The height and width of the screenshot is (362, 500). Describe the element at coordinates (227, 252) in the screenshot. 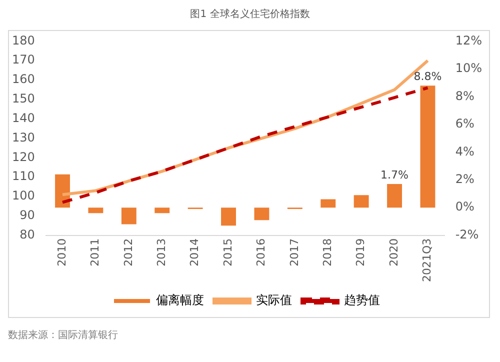

I see `x-tick-label: 2015` at that location.